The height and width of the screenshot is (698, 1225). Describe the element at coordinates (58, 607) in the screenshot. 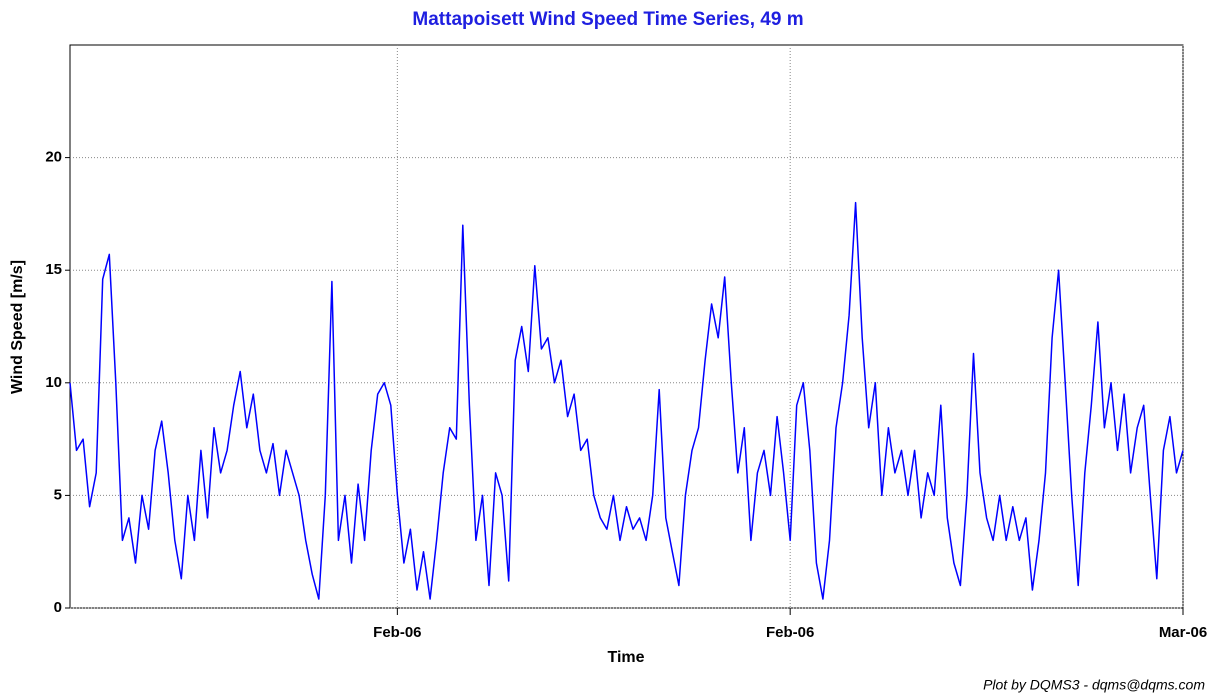

I see `y-tick-label: 0` at that location.